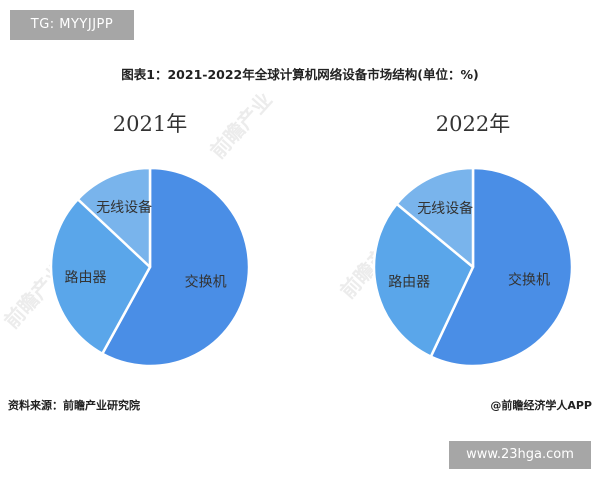  I want to click on pie-0-label-wireless: 无线设备, so click(124, 207).